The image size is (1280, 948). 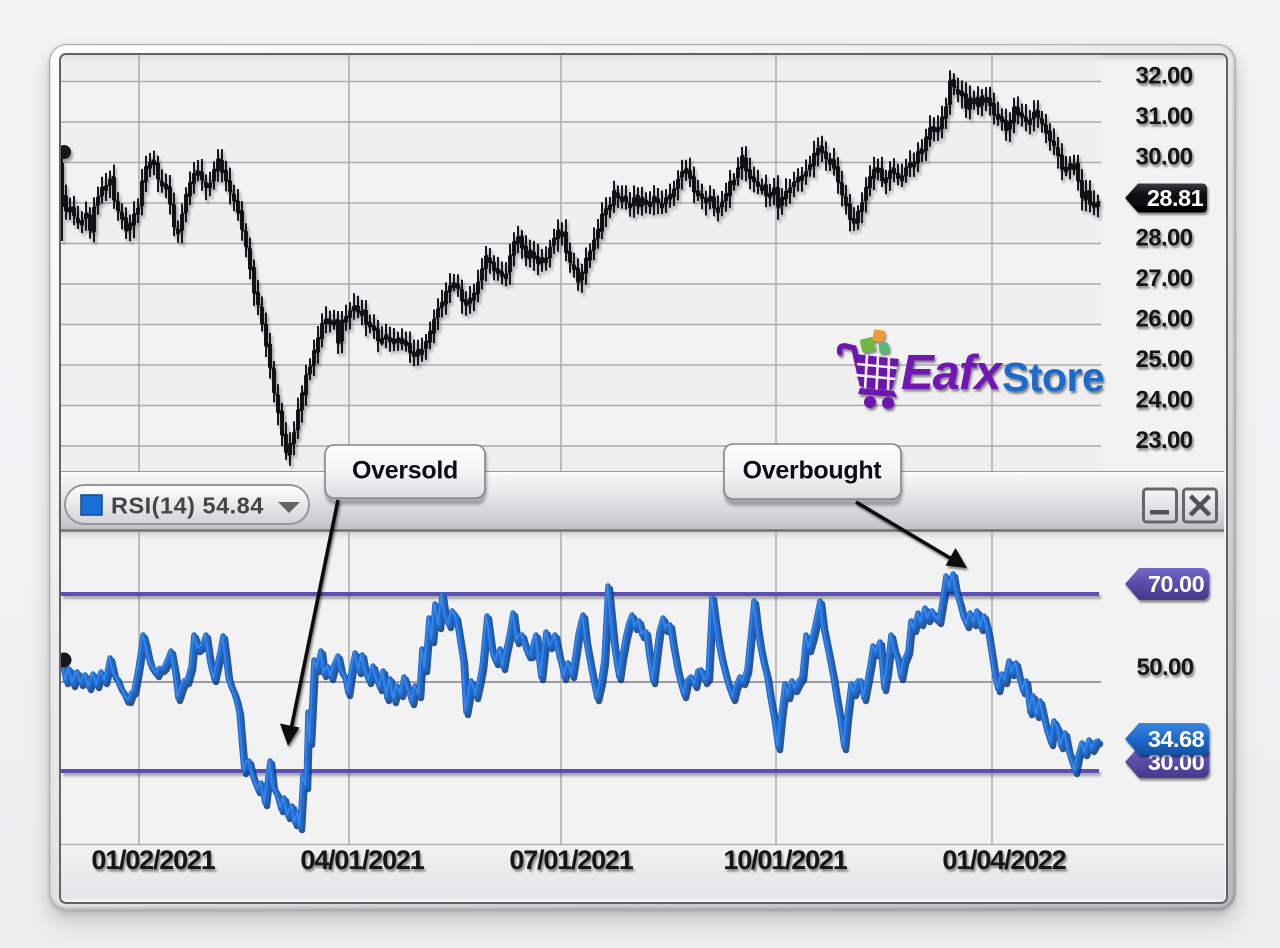 What do you see at coordinates (1163, 76) in the screenshot?
I see `svg-text: 32.00` at bounding box center [1163, 76].